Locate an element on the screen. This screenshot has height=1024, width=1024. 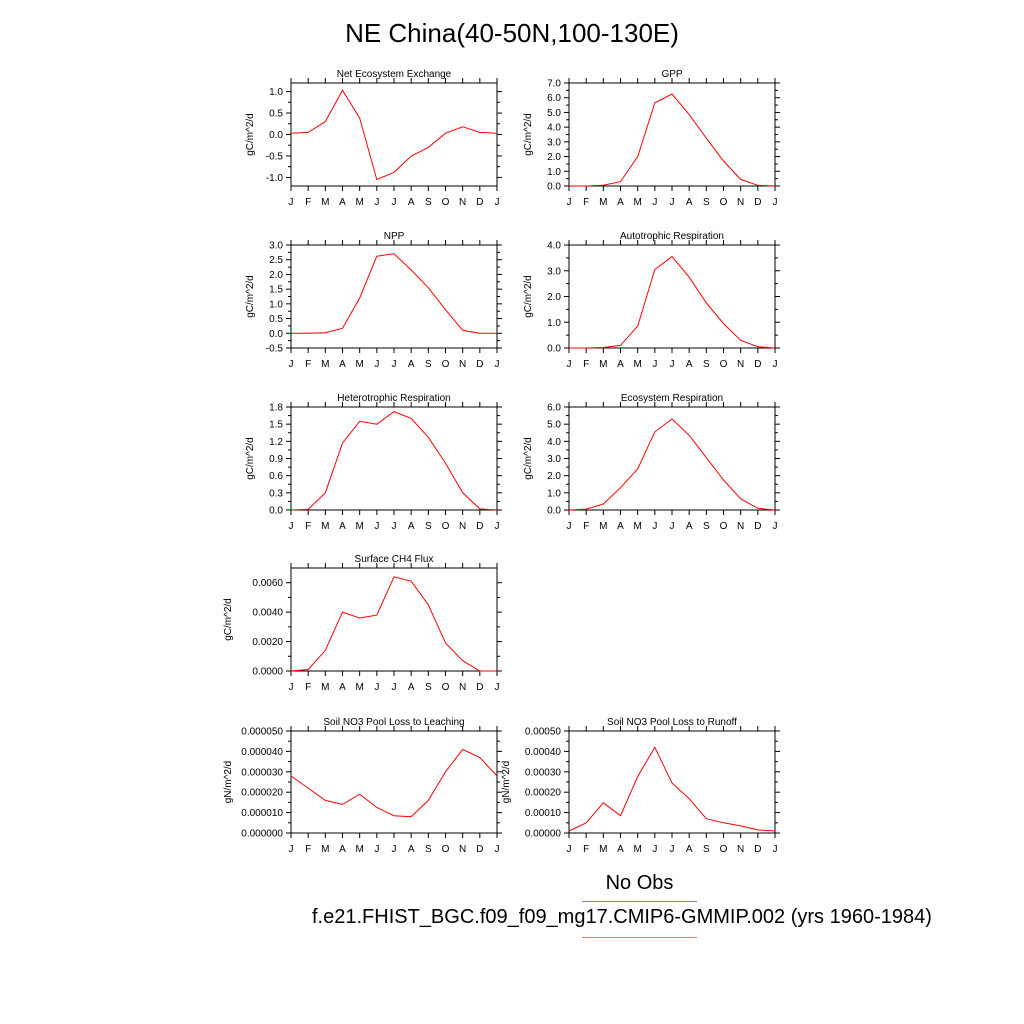
chart-title: Net Ecosystem Exchange is located at coordinates (394, 74).